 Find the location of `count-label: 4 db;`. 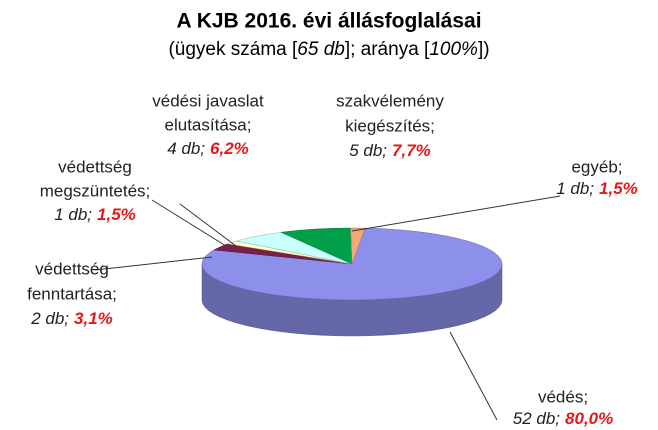

count-label: 4 db; is located at coordinates (186, 148).